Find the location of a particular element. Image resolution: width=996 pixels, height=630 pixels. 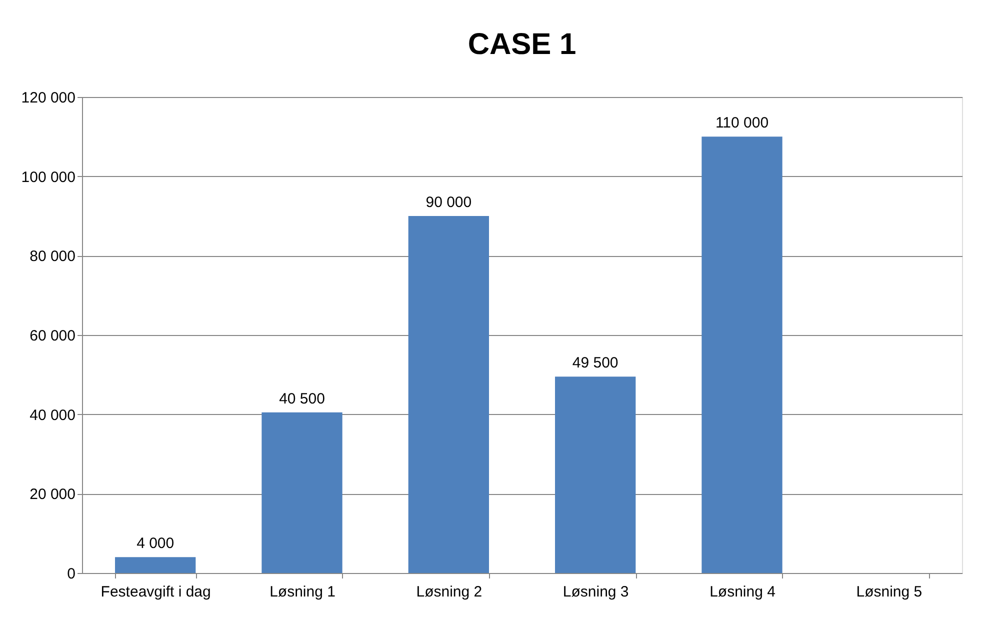

x-tick-label: Løsning 3 is located at coordinates (595, 592).